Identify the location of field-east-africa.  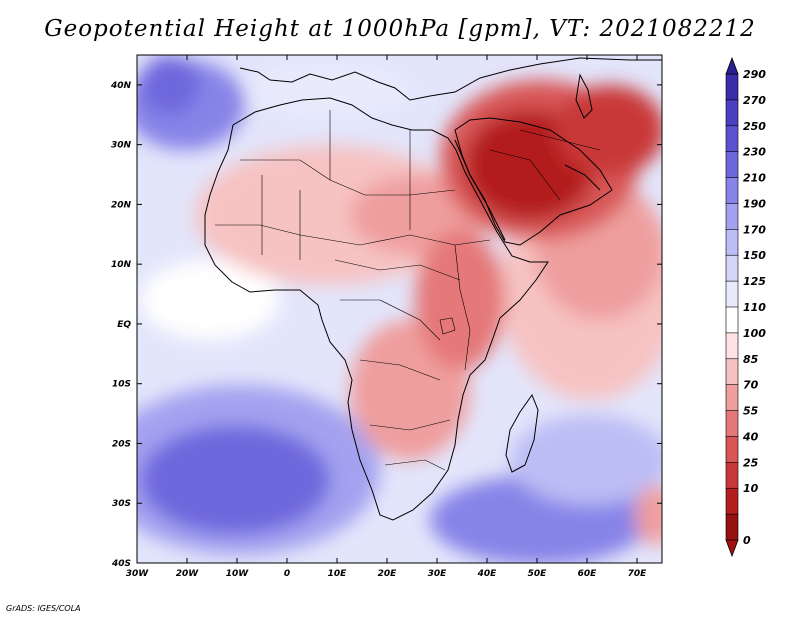
(460, 300).